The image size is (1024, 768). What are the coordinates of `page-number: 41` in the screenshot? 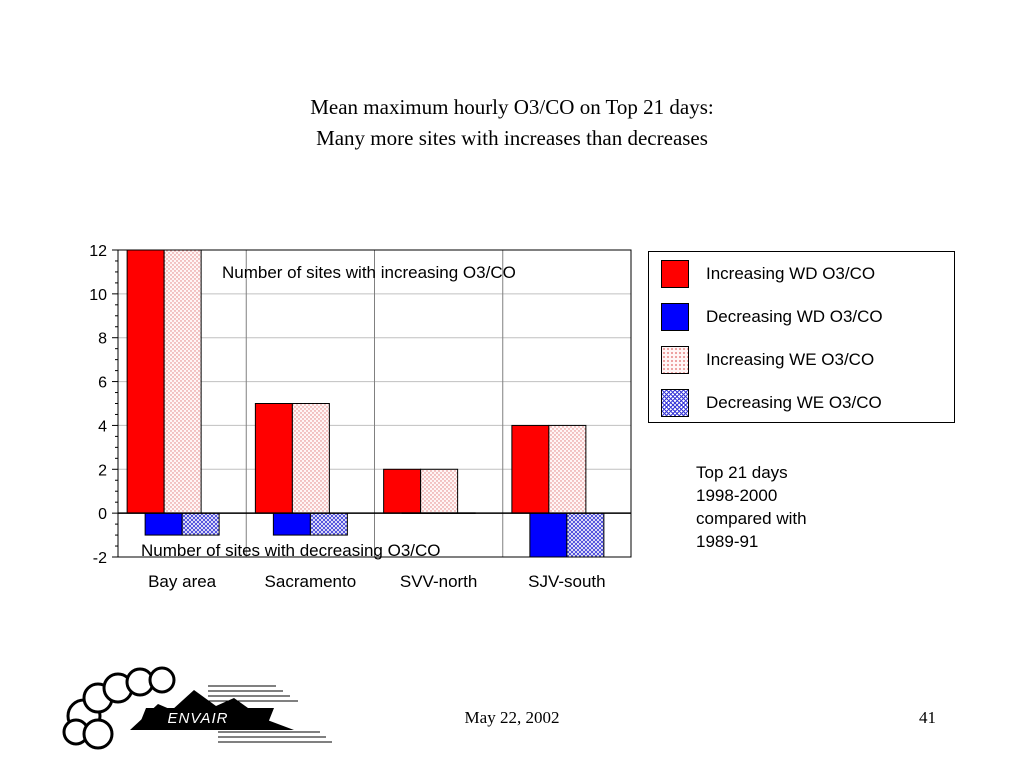 It's located at (927, 717).